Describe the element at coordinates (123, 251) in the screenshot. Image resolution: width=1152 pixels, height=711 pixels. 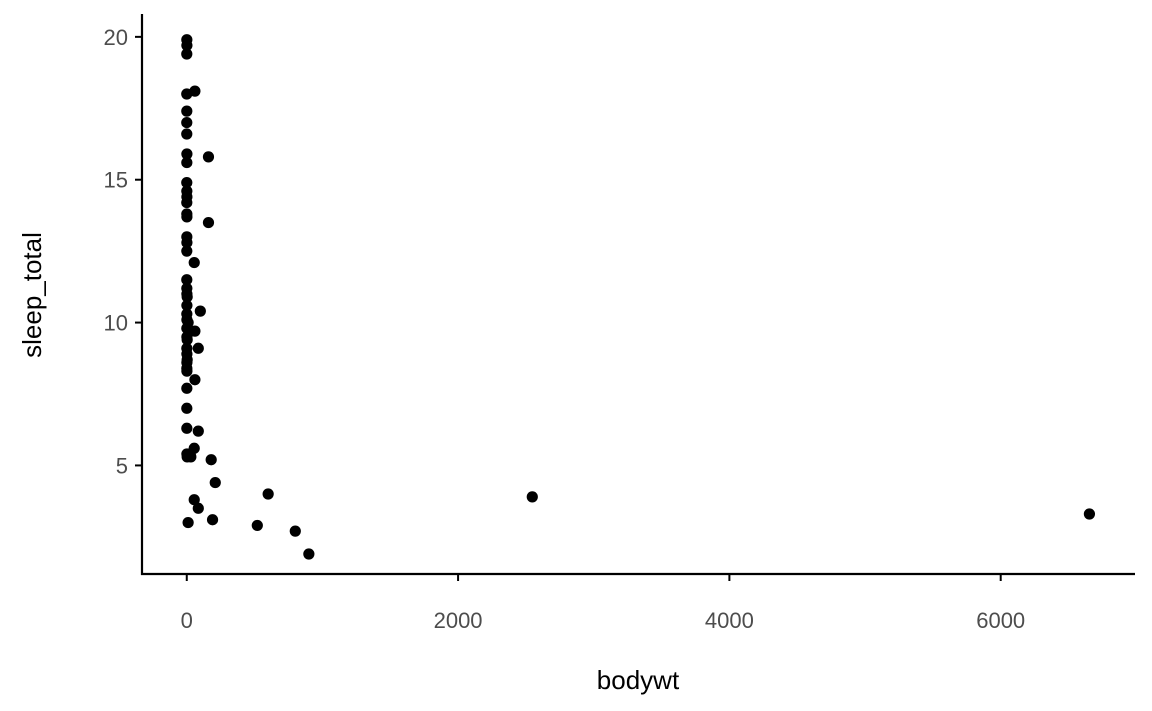
I see `y-axis-ticks: 5 10 15 20` at that location.